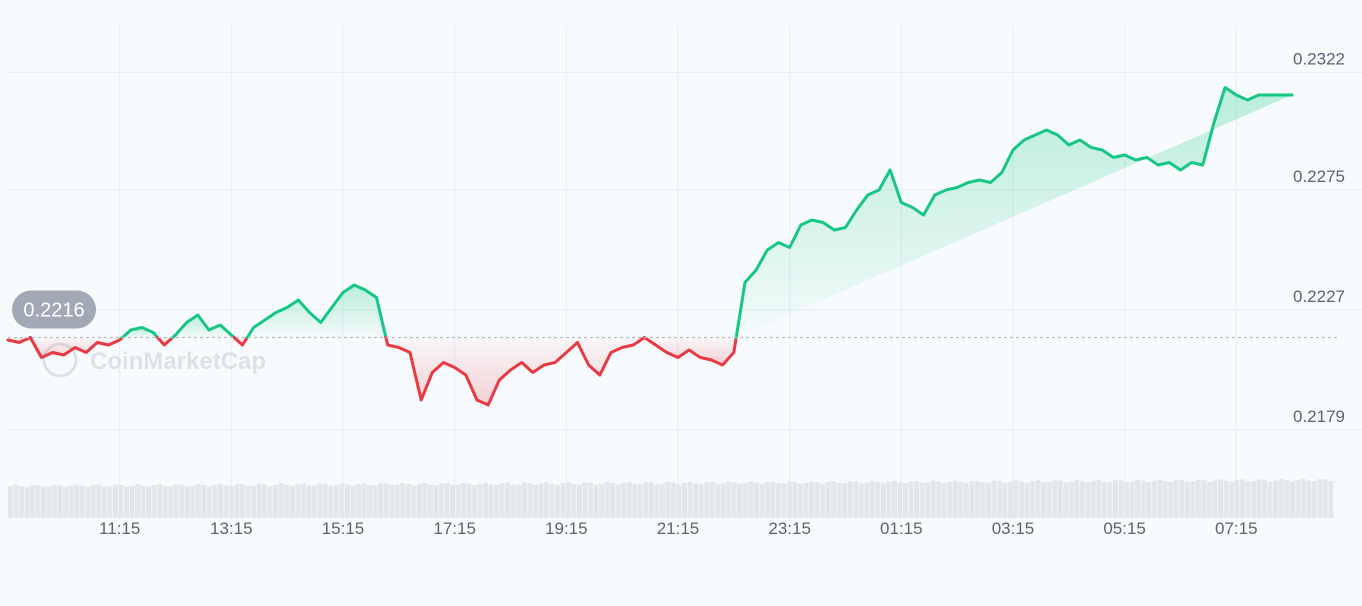  Describe the element at coordinates (316, 311) in the screenshot. I see `area-fill-up` at that location.